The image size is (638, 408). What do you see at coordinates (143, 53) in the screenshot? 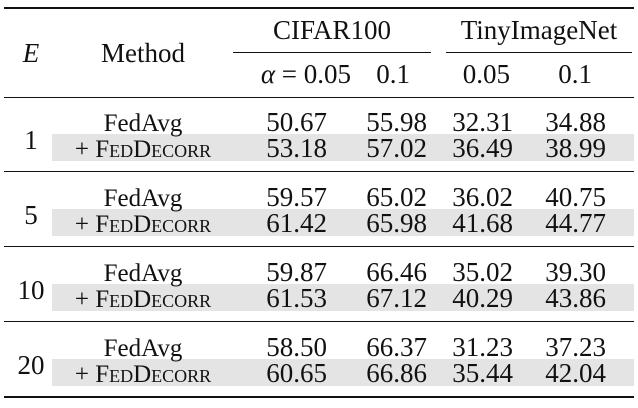
I see `header-method: Method` at bounding box center [143, 53].